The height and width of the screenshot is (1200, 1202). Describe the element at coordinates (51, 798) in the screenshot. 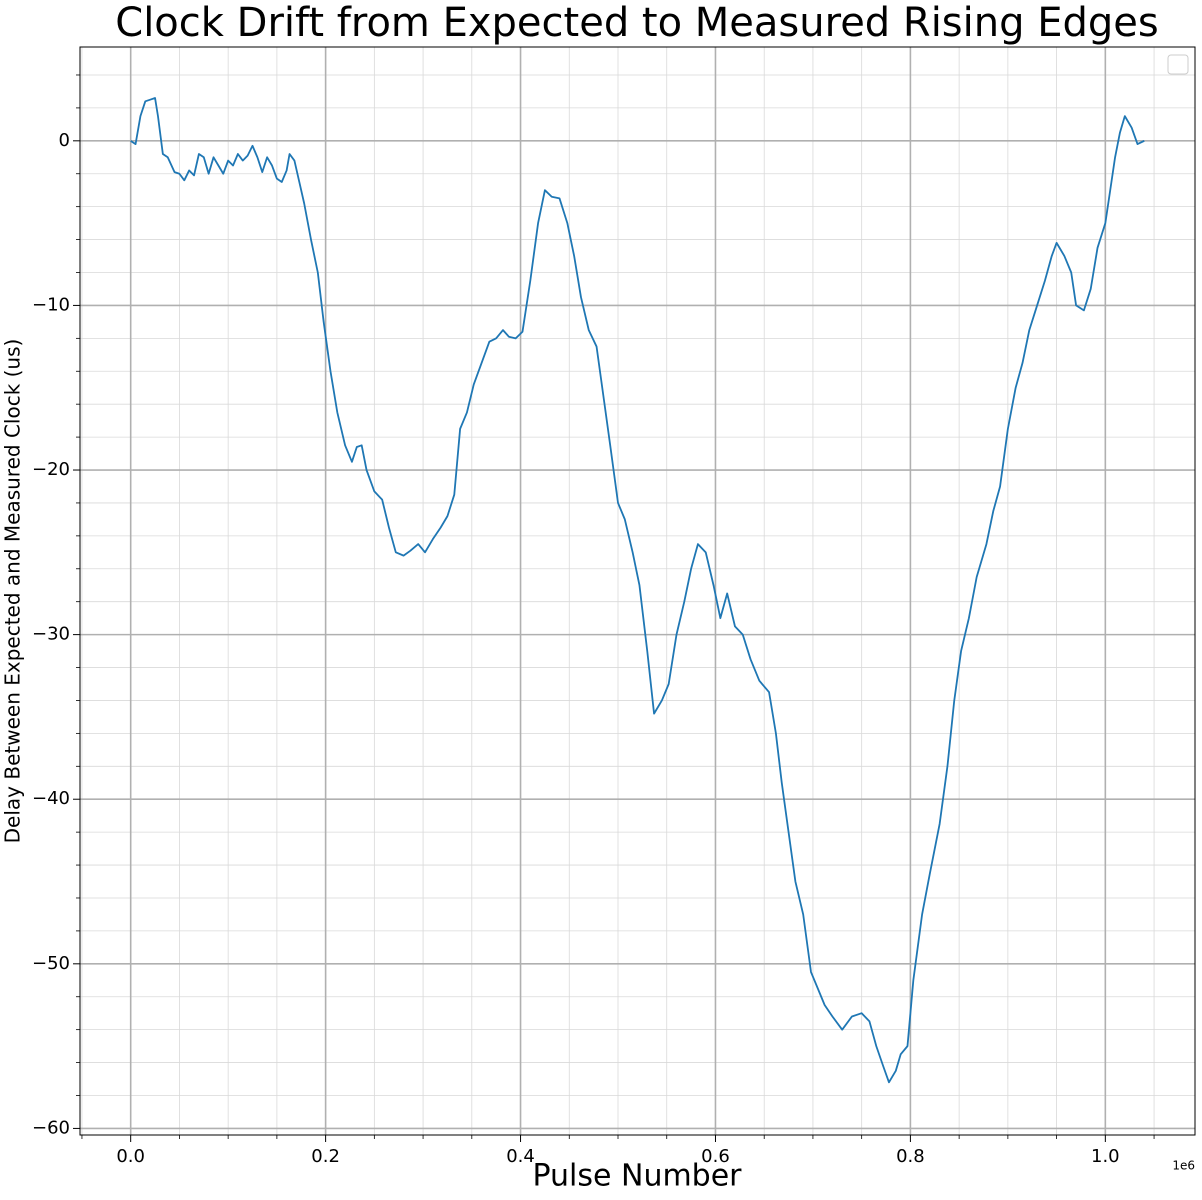

I see `y-tick-label: −40` at that location.